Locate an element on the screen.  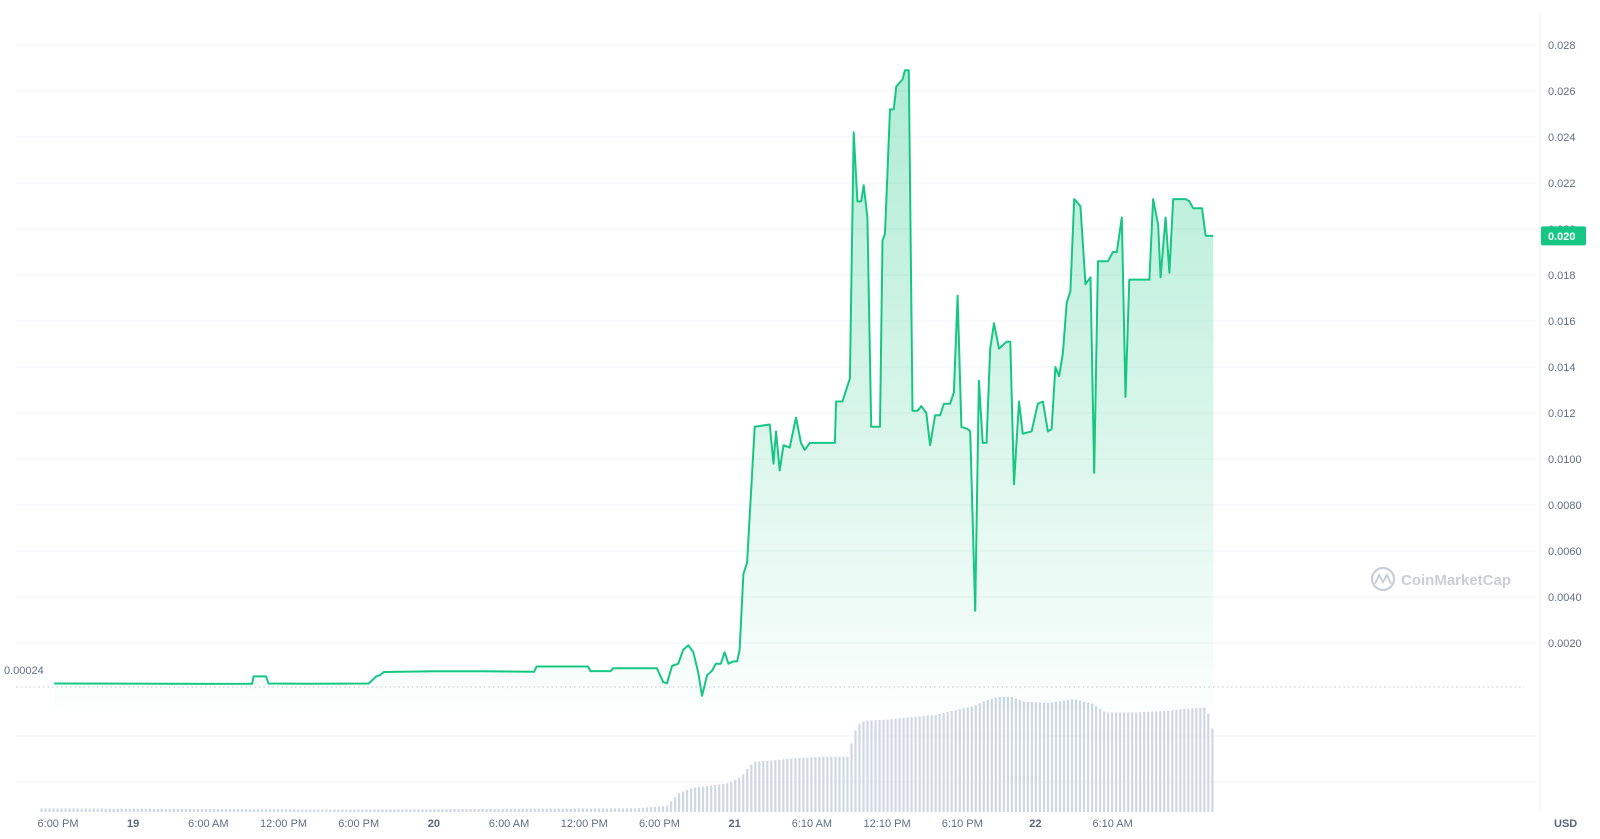
coinmarketcap-logo-icon is located at coordinates (1383, 579).